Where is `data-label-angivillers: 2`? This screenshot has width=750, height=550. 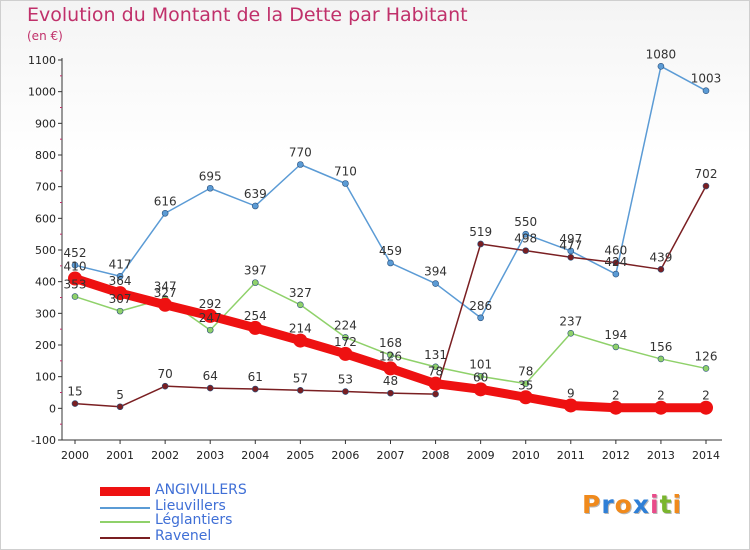 data-label-angivillers: 2 is located at coordinates (616, 396).